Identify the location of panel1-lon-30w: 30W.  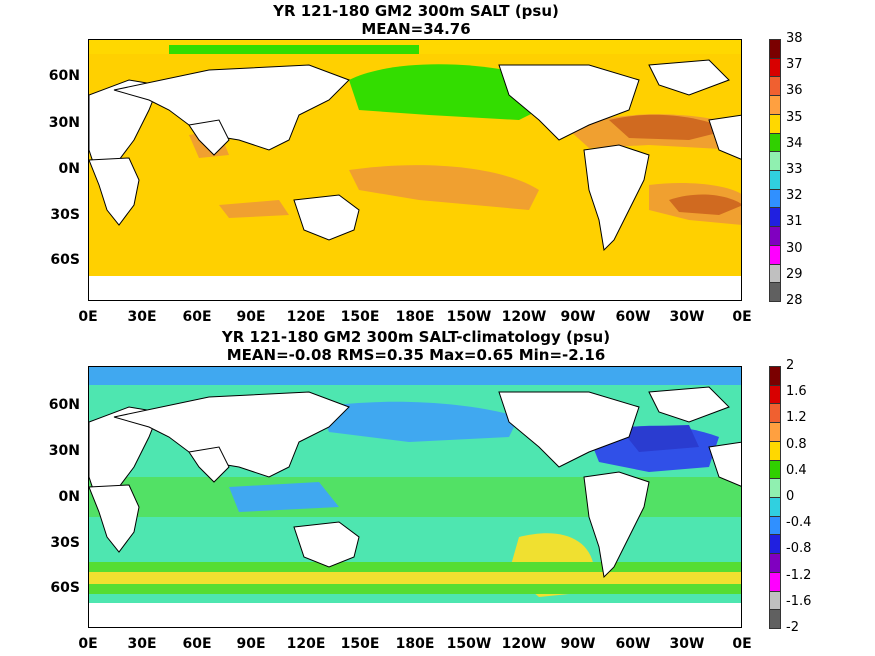
(687, 317).